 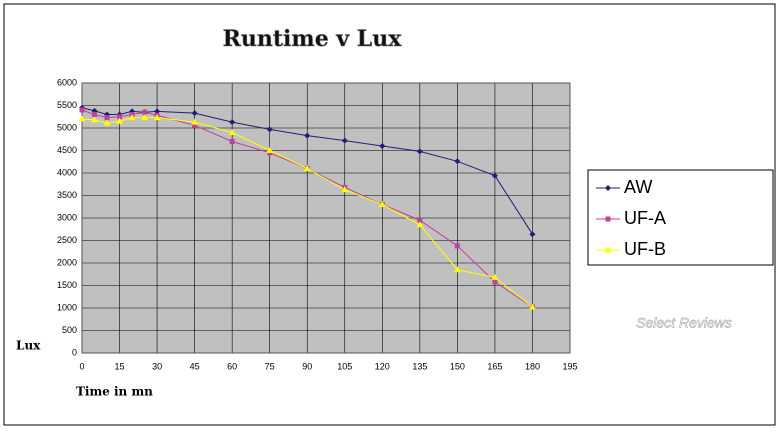 I want to click on x-tick-label: 120, so click(x=382, y=366).